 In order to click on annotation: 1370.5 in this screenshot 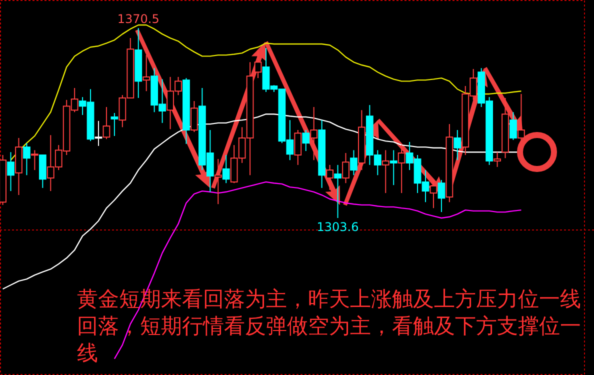, I will do `click(138, 19)`.